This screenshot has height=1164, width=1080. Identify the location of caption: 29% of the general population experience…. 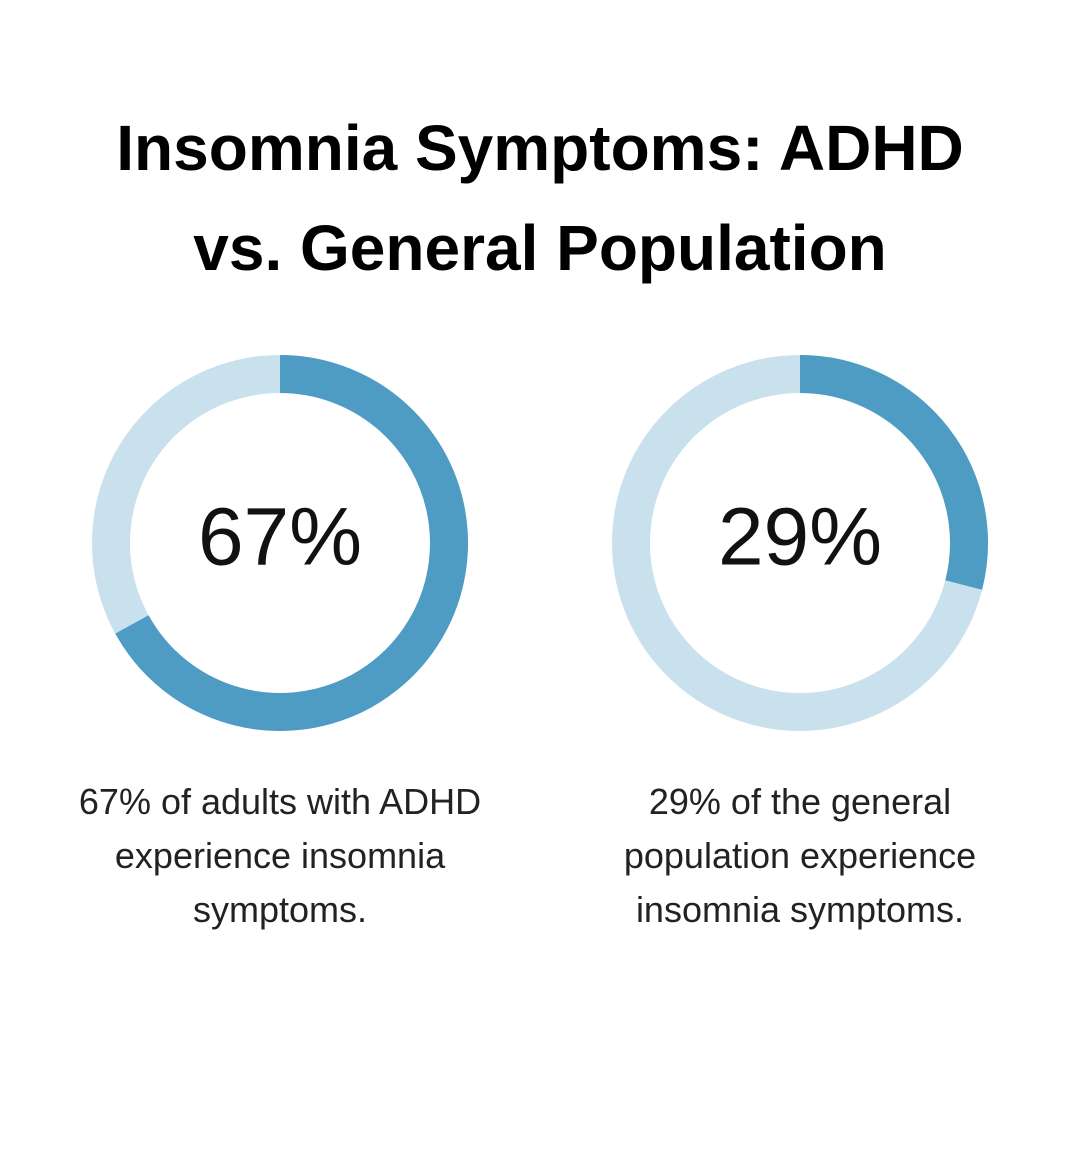
(800, 855).